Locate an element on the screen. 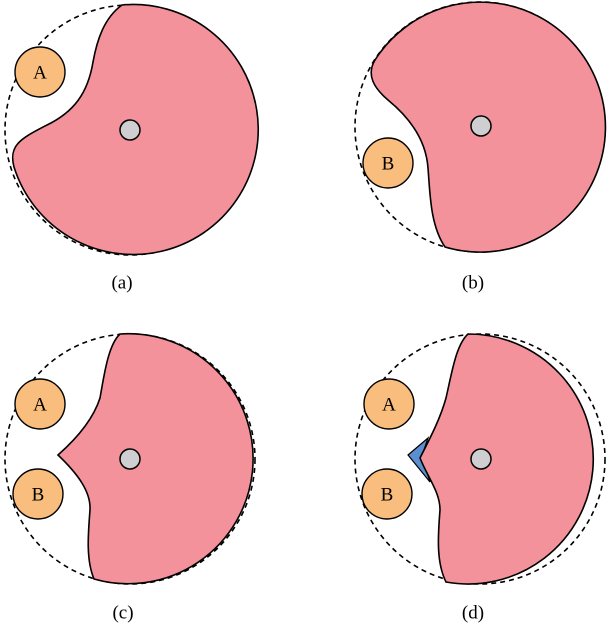 This screenshot has width=608, height=627. panel-a-caption: (a) is located at coordinates (121, 283).